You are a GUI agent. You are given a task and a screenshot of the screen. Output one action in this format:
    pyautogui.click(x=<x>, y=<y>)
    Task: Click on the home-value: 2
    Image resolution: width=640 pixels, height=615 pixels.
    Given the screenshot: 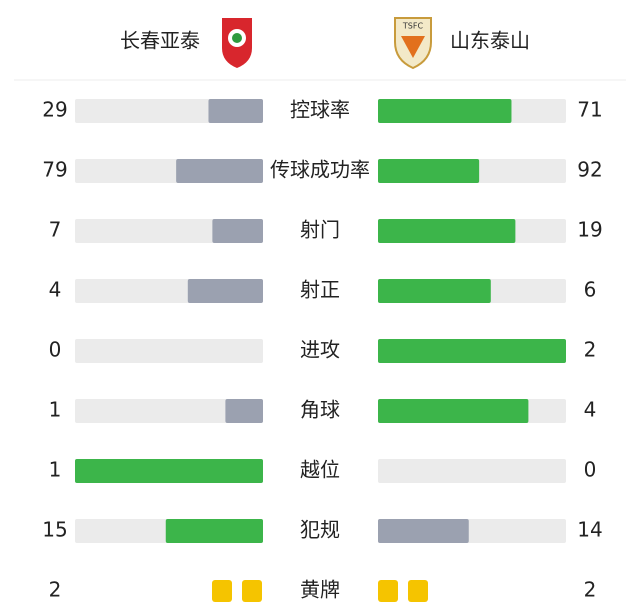 What is the action you would take?
    pyautogui.click(x=55, y=590)
    